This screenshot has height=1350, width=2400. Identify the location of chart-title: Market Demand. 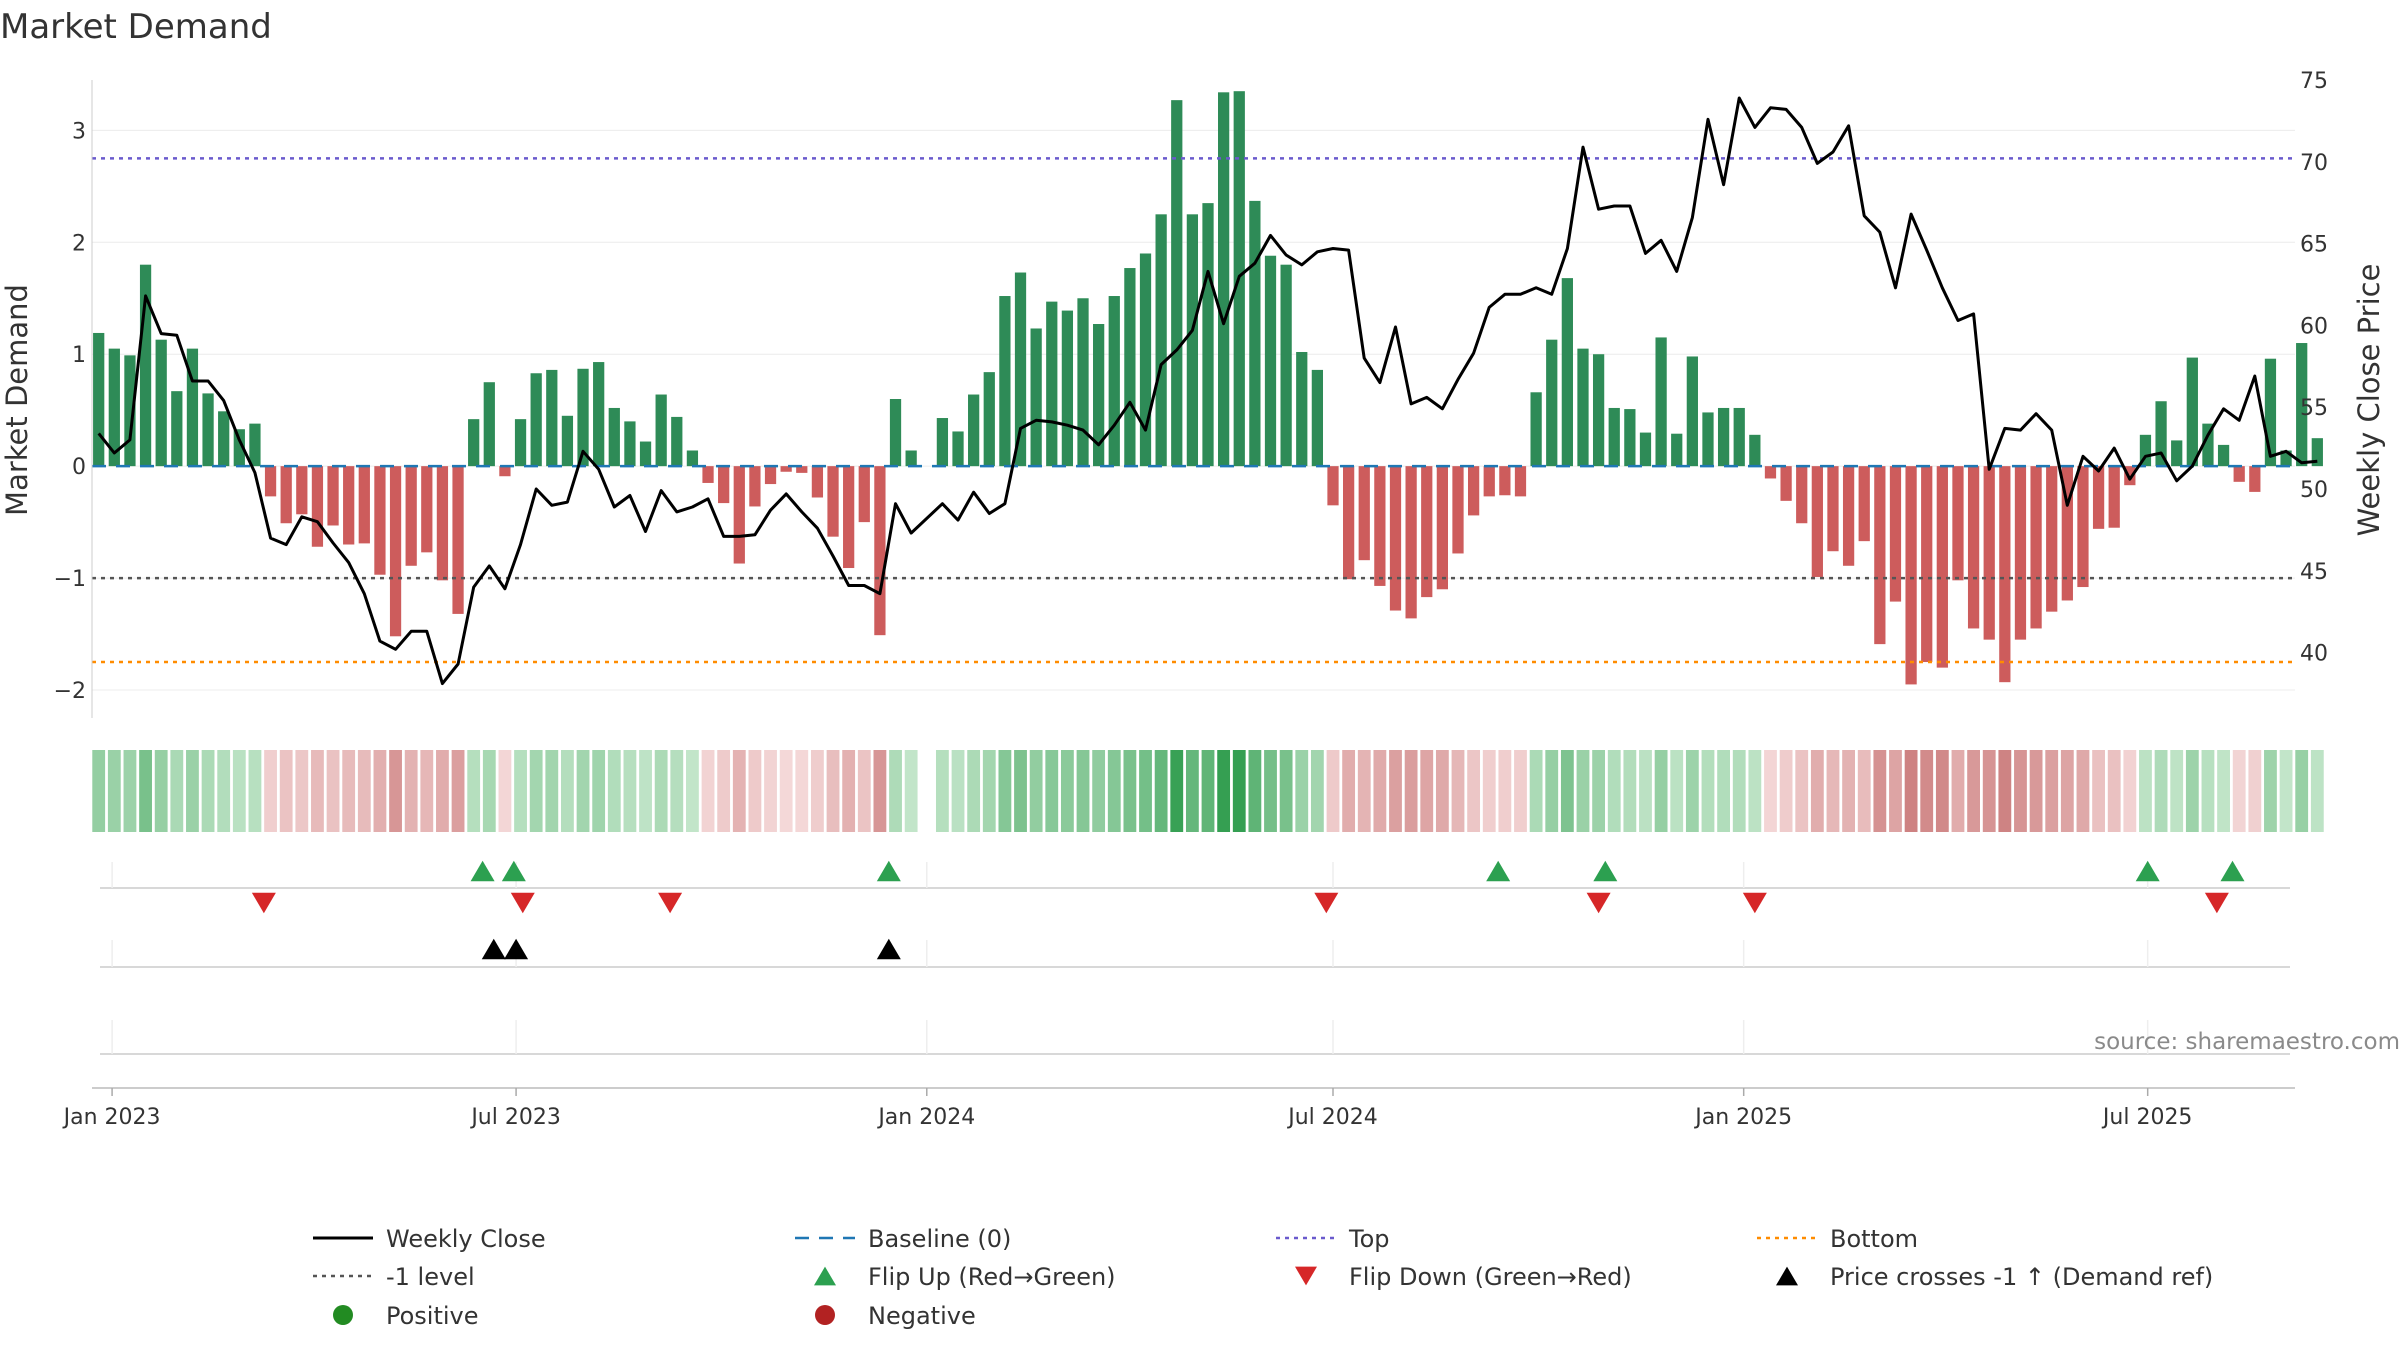
(136, 27).